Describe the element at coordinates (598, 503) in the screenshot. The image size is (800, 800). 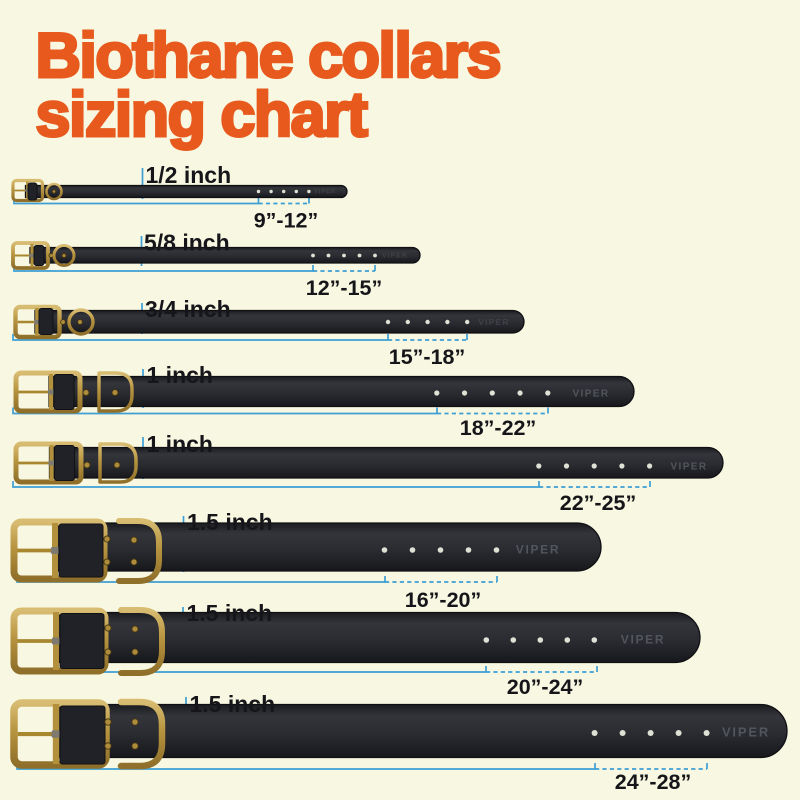
I see `svg-text: 22”-25”` at that location.